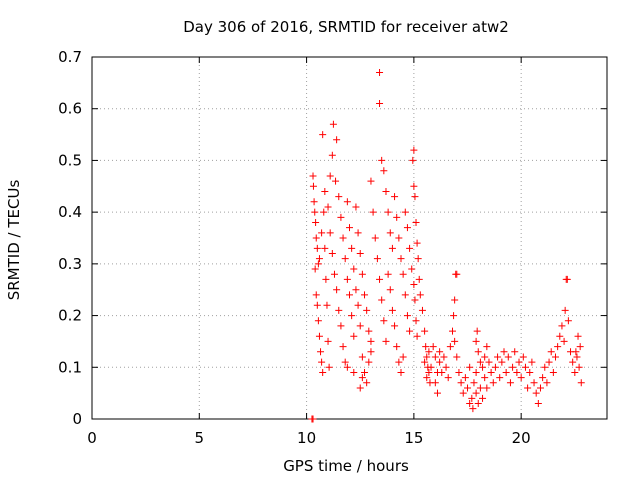 The image size is (640, 480). What do you see at coordinates (14, 240) in the screenshot?
I see `y-axis-label: SRMTID / TECUs` at bounding box center [14, 240].